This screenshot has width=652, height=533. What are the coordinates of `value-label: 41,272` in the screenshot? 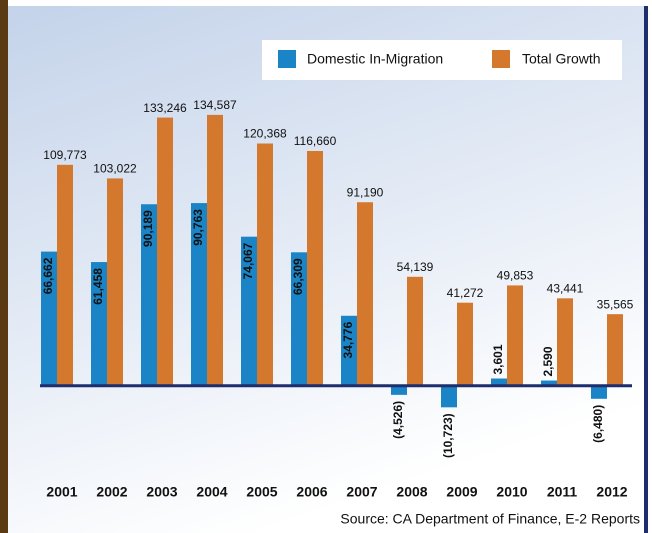 It's located at (465, 293).